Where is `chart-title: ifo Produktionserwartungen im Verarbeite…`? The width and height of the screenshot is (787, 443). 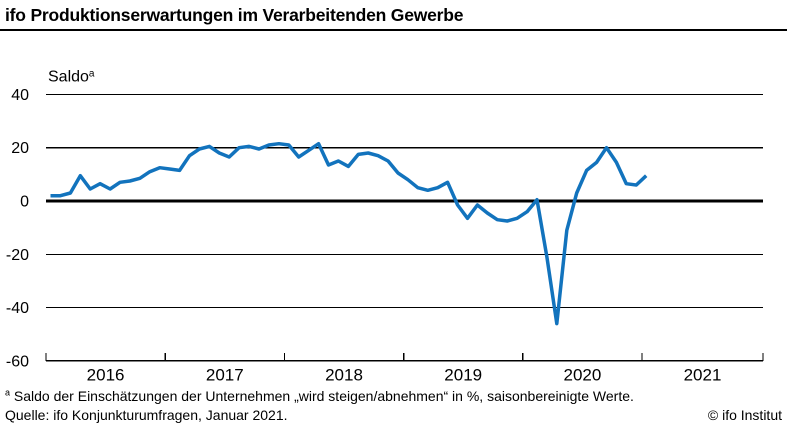
chart-title: ifo Produktionserwartungen im Verarbeite… is located at coordinates (234, 15).